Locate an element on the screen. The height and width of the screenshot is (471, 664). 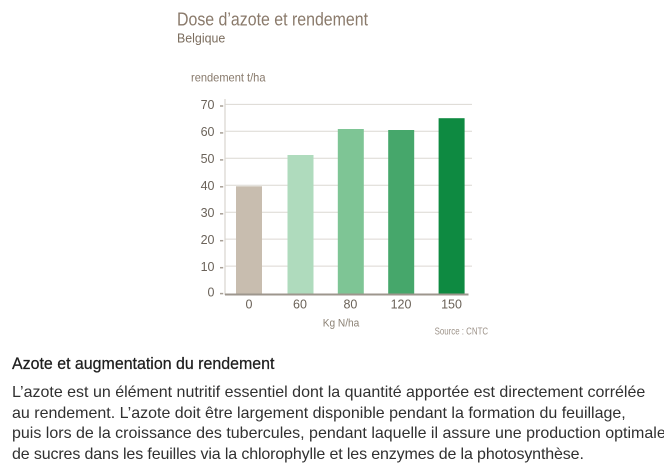
svg-text: 80 is located at coordinates (350, 305).